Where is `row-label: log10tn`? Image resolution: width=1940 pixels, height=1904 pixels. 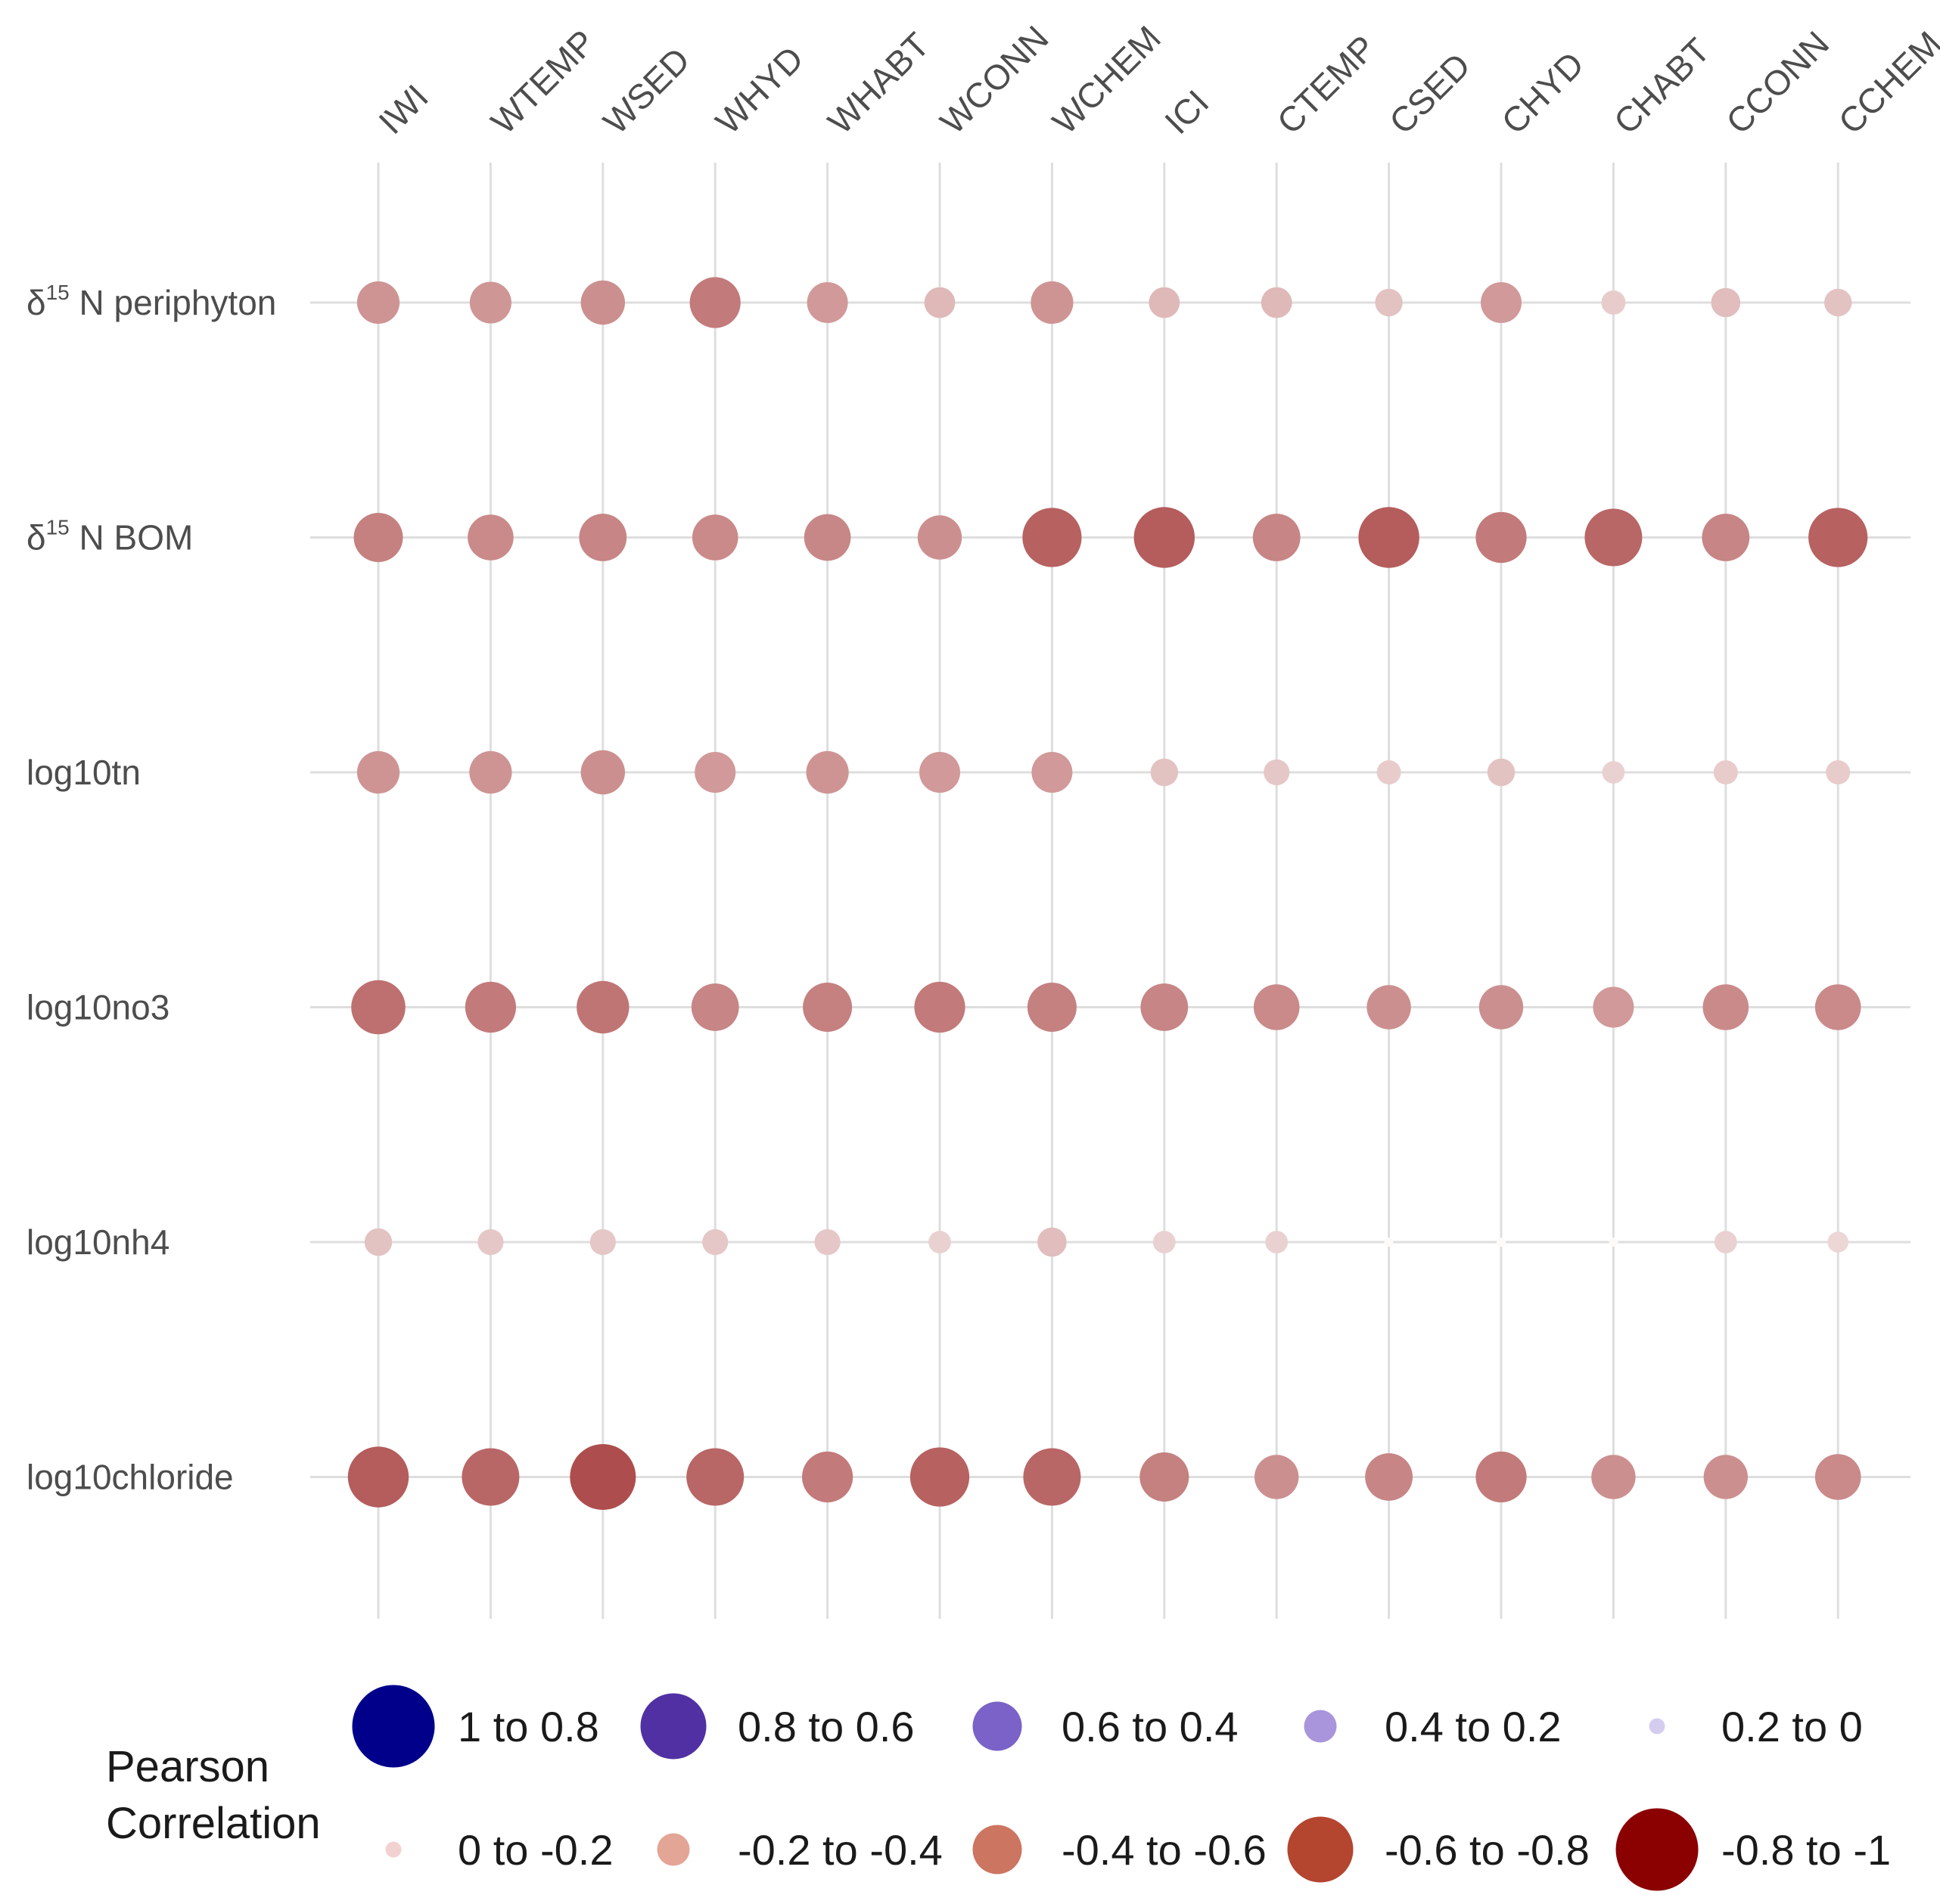 row-label: log10tn is located at coordinates (83, 772).